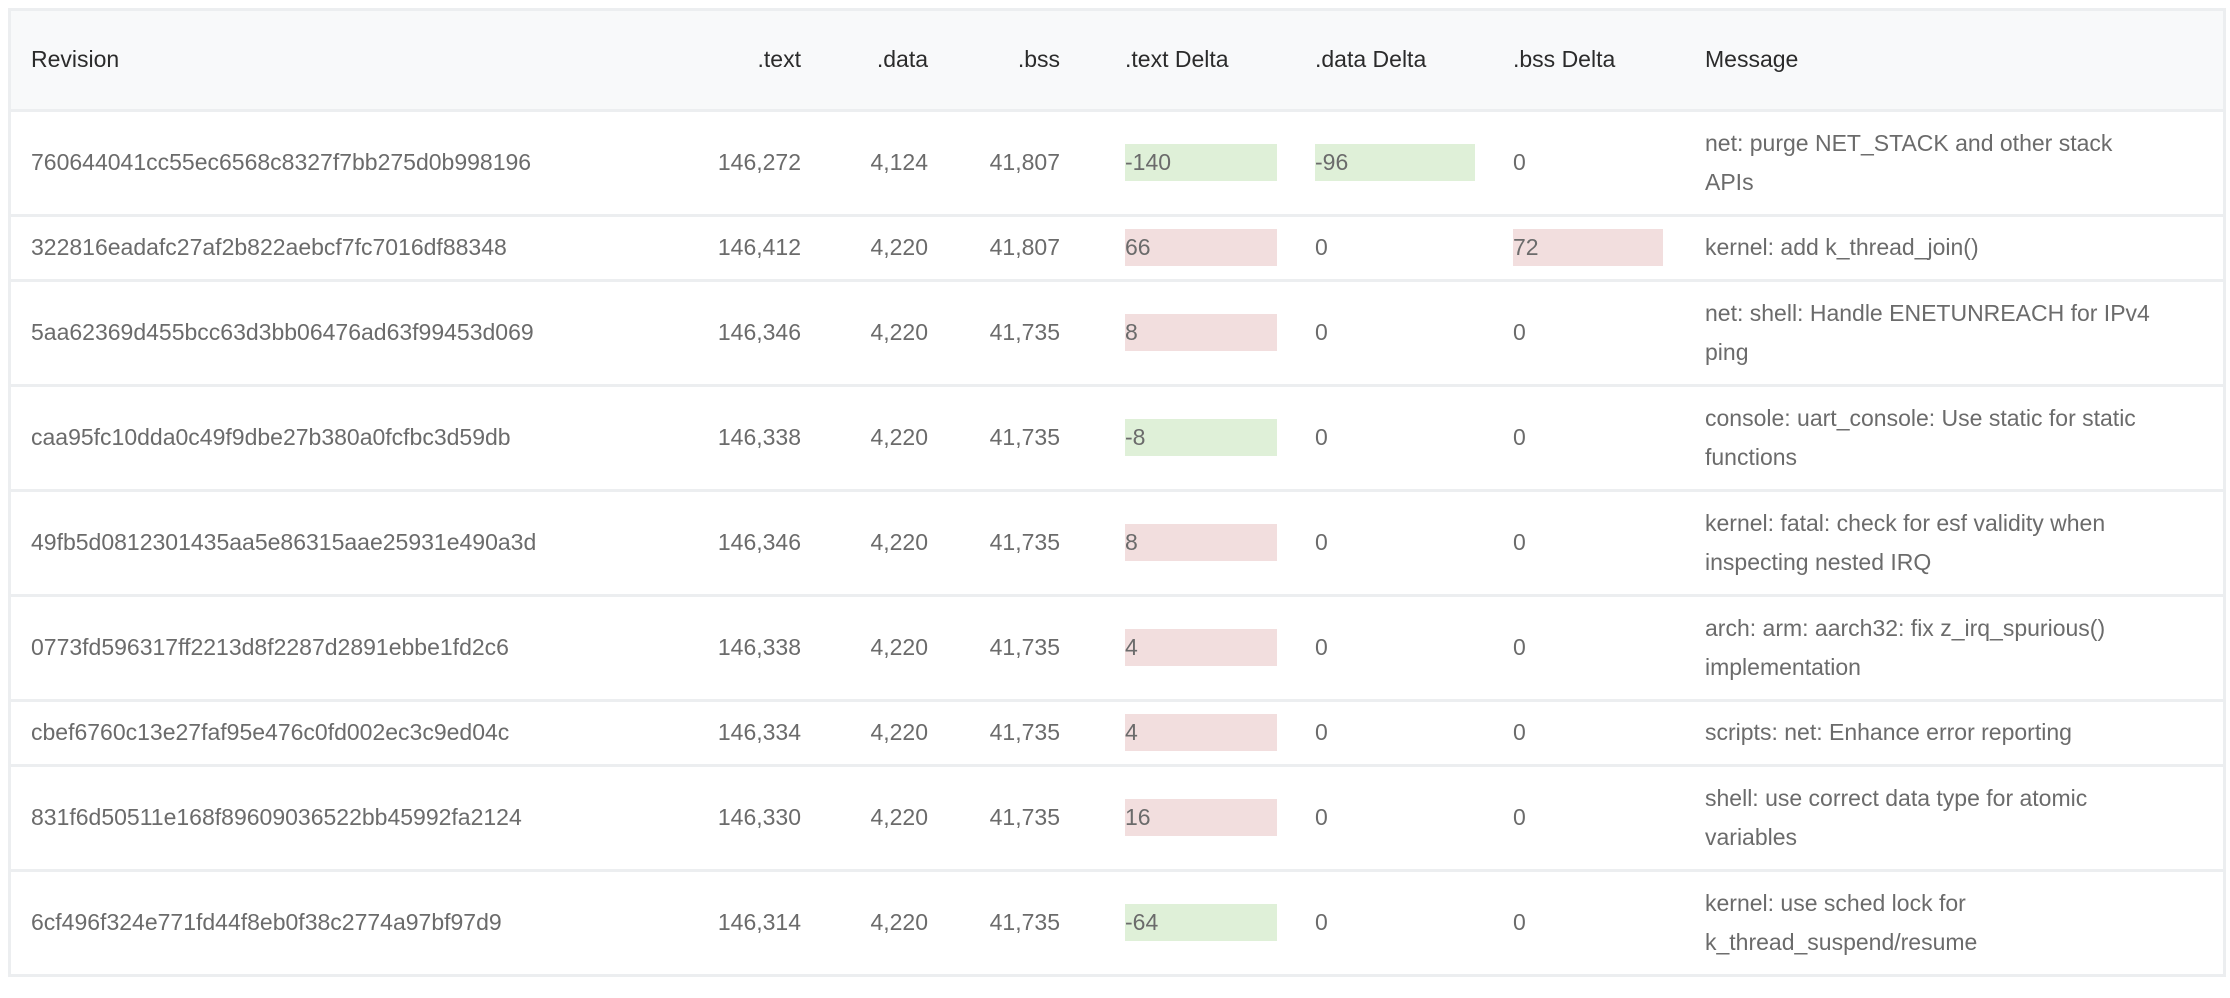 The width and height of the screenshot is (2230, 998). I want to click on revision-link-cell: 6cf496f324e771fd44f8eb0f38c2774a97bf97d9, so click(352, 923).